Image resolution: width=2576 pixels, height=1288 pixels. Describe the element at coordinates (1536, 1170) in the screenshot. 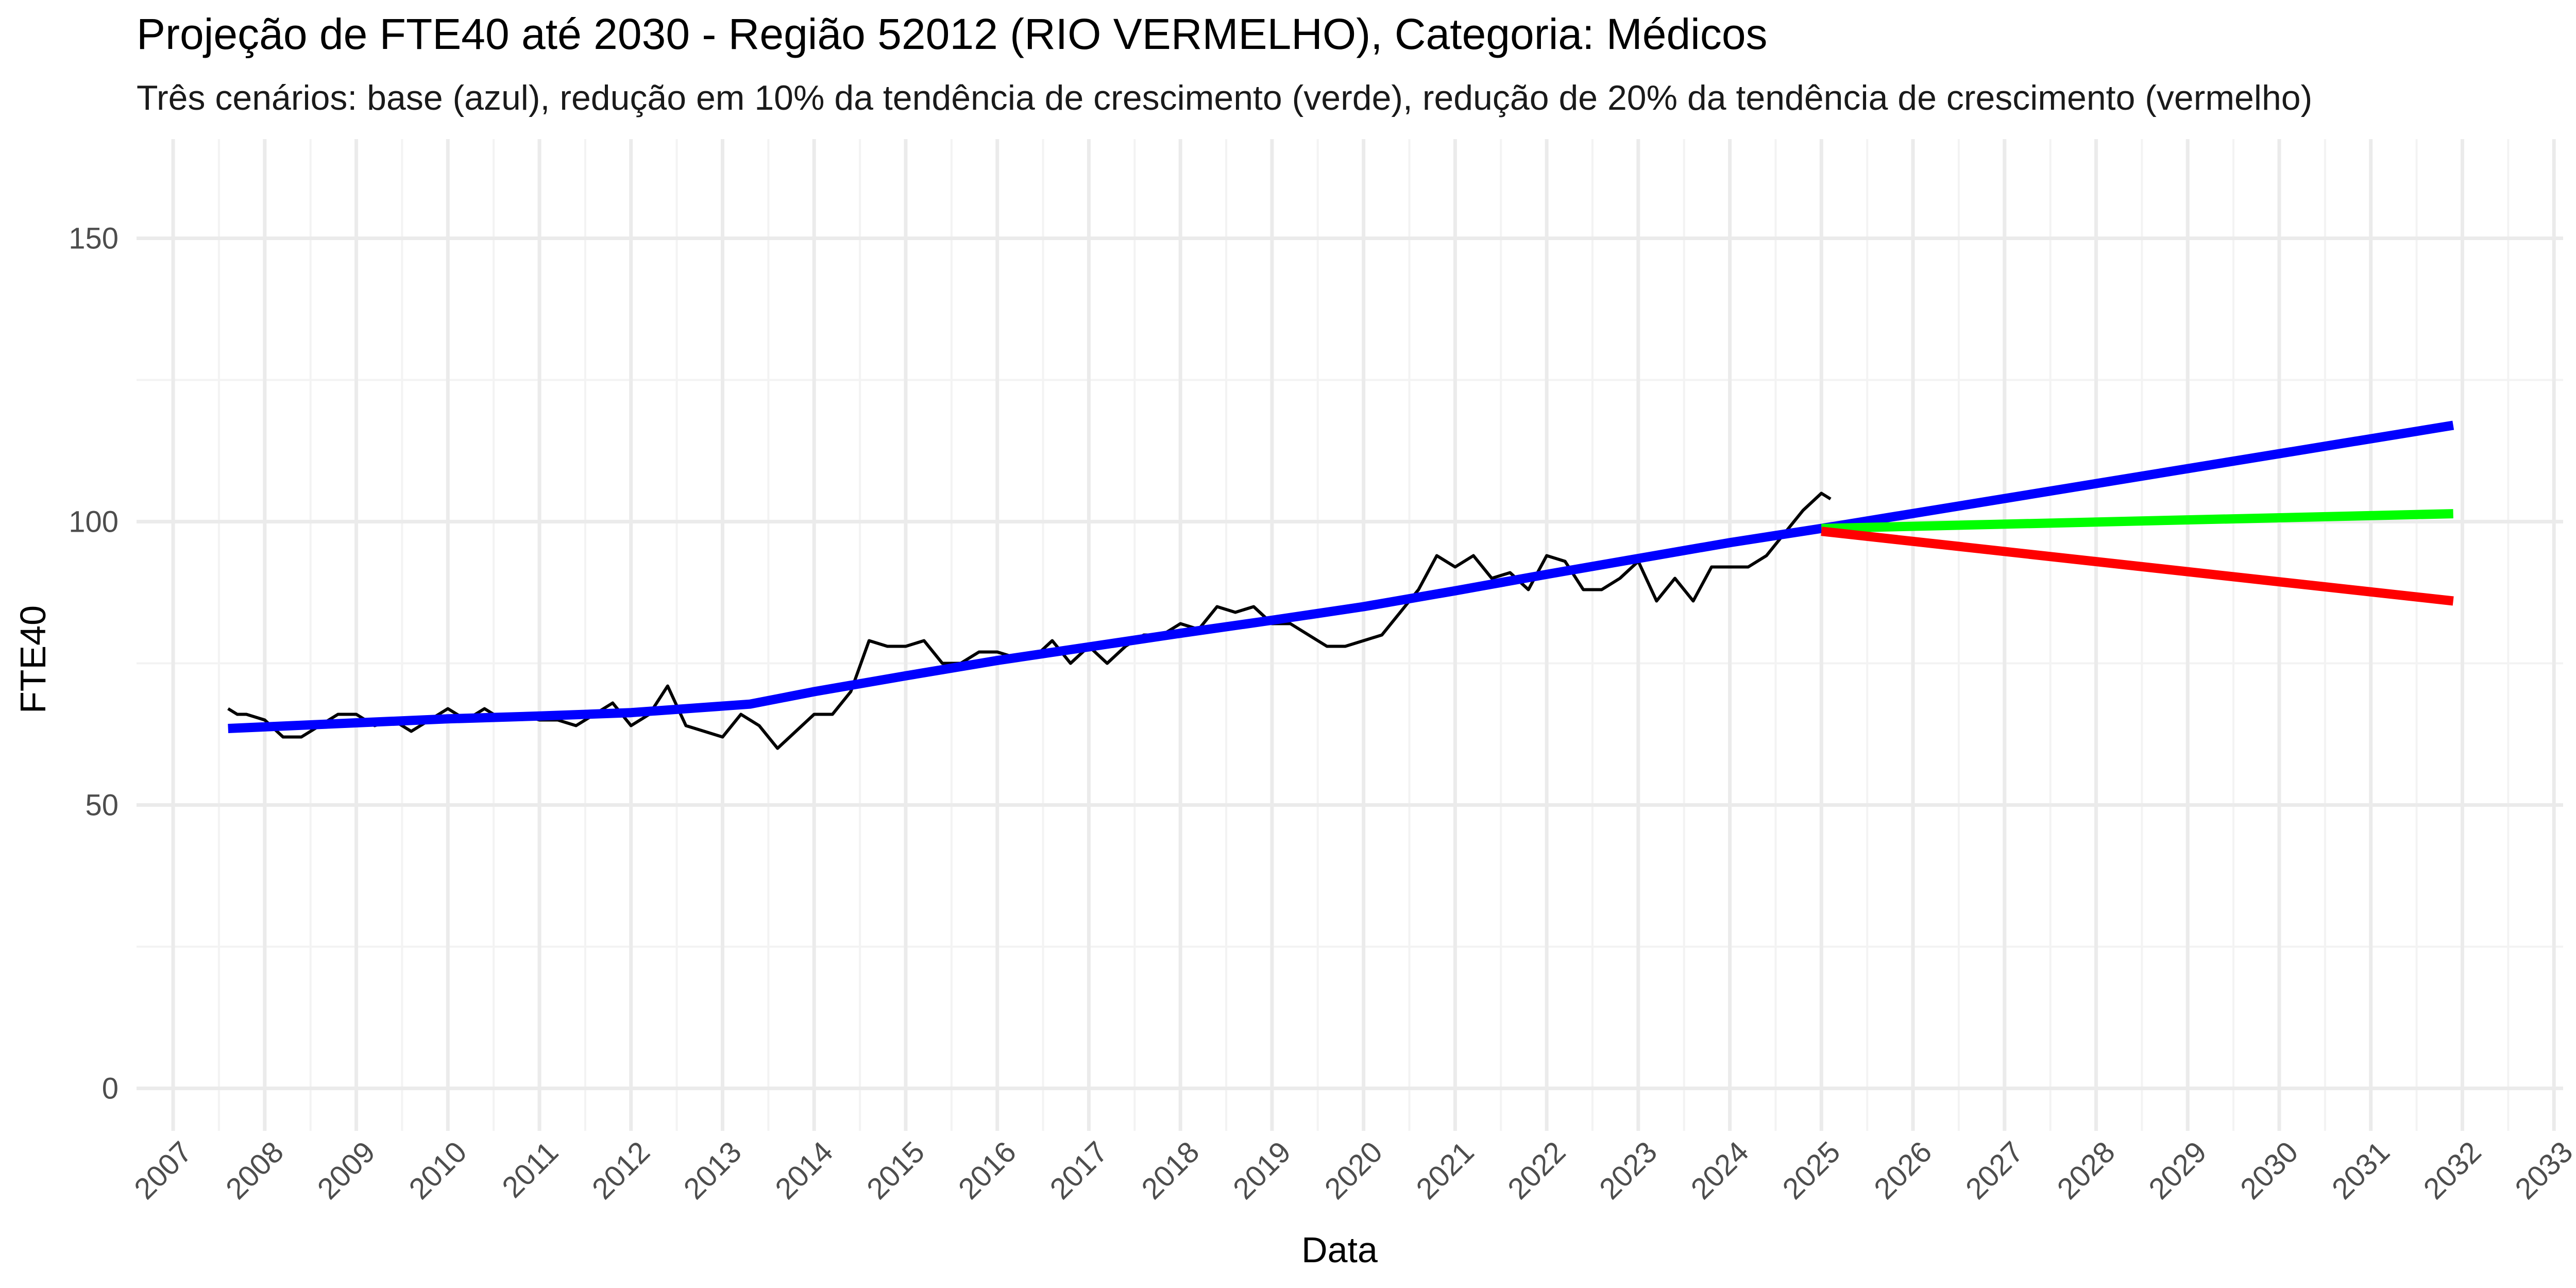

I see `x-tick-label: 2022` at that location.